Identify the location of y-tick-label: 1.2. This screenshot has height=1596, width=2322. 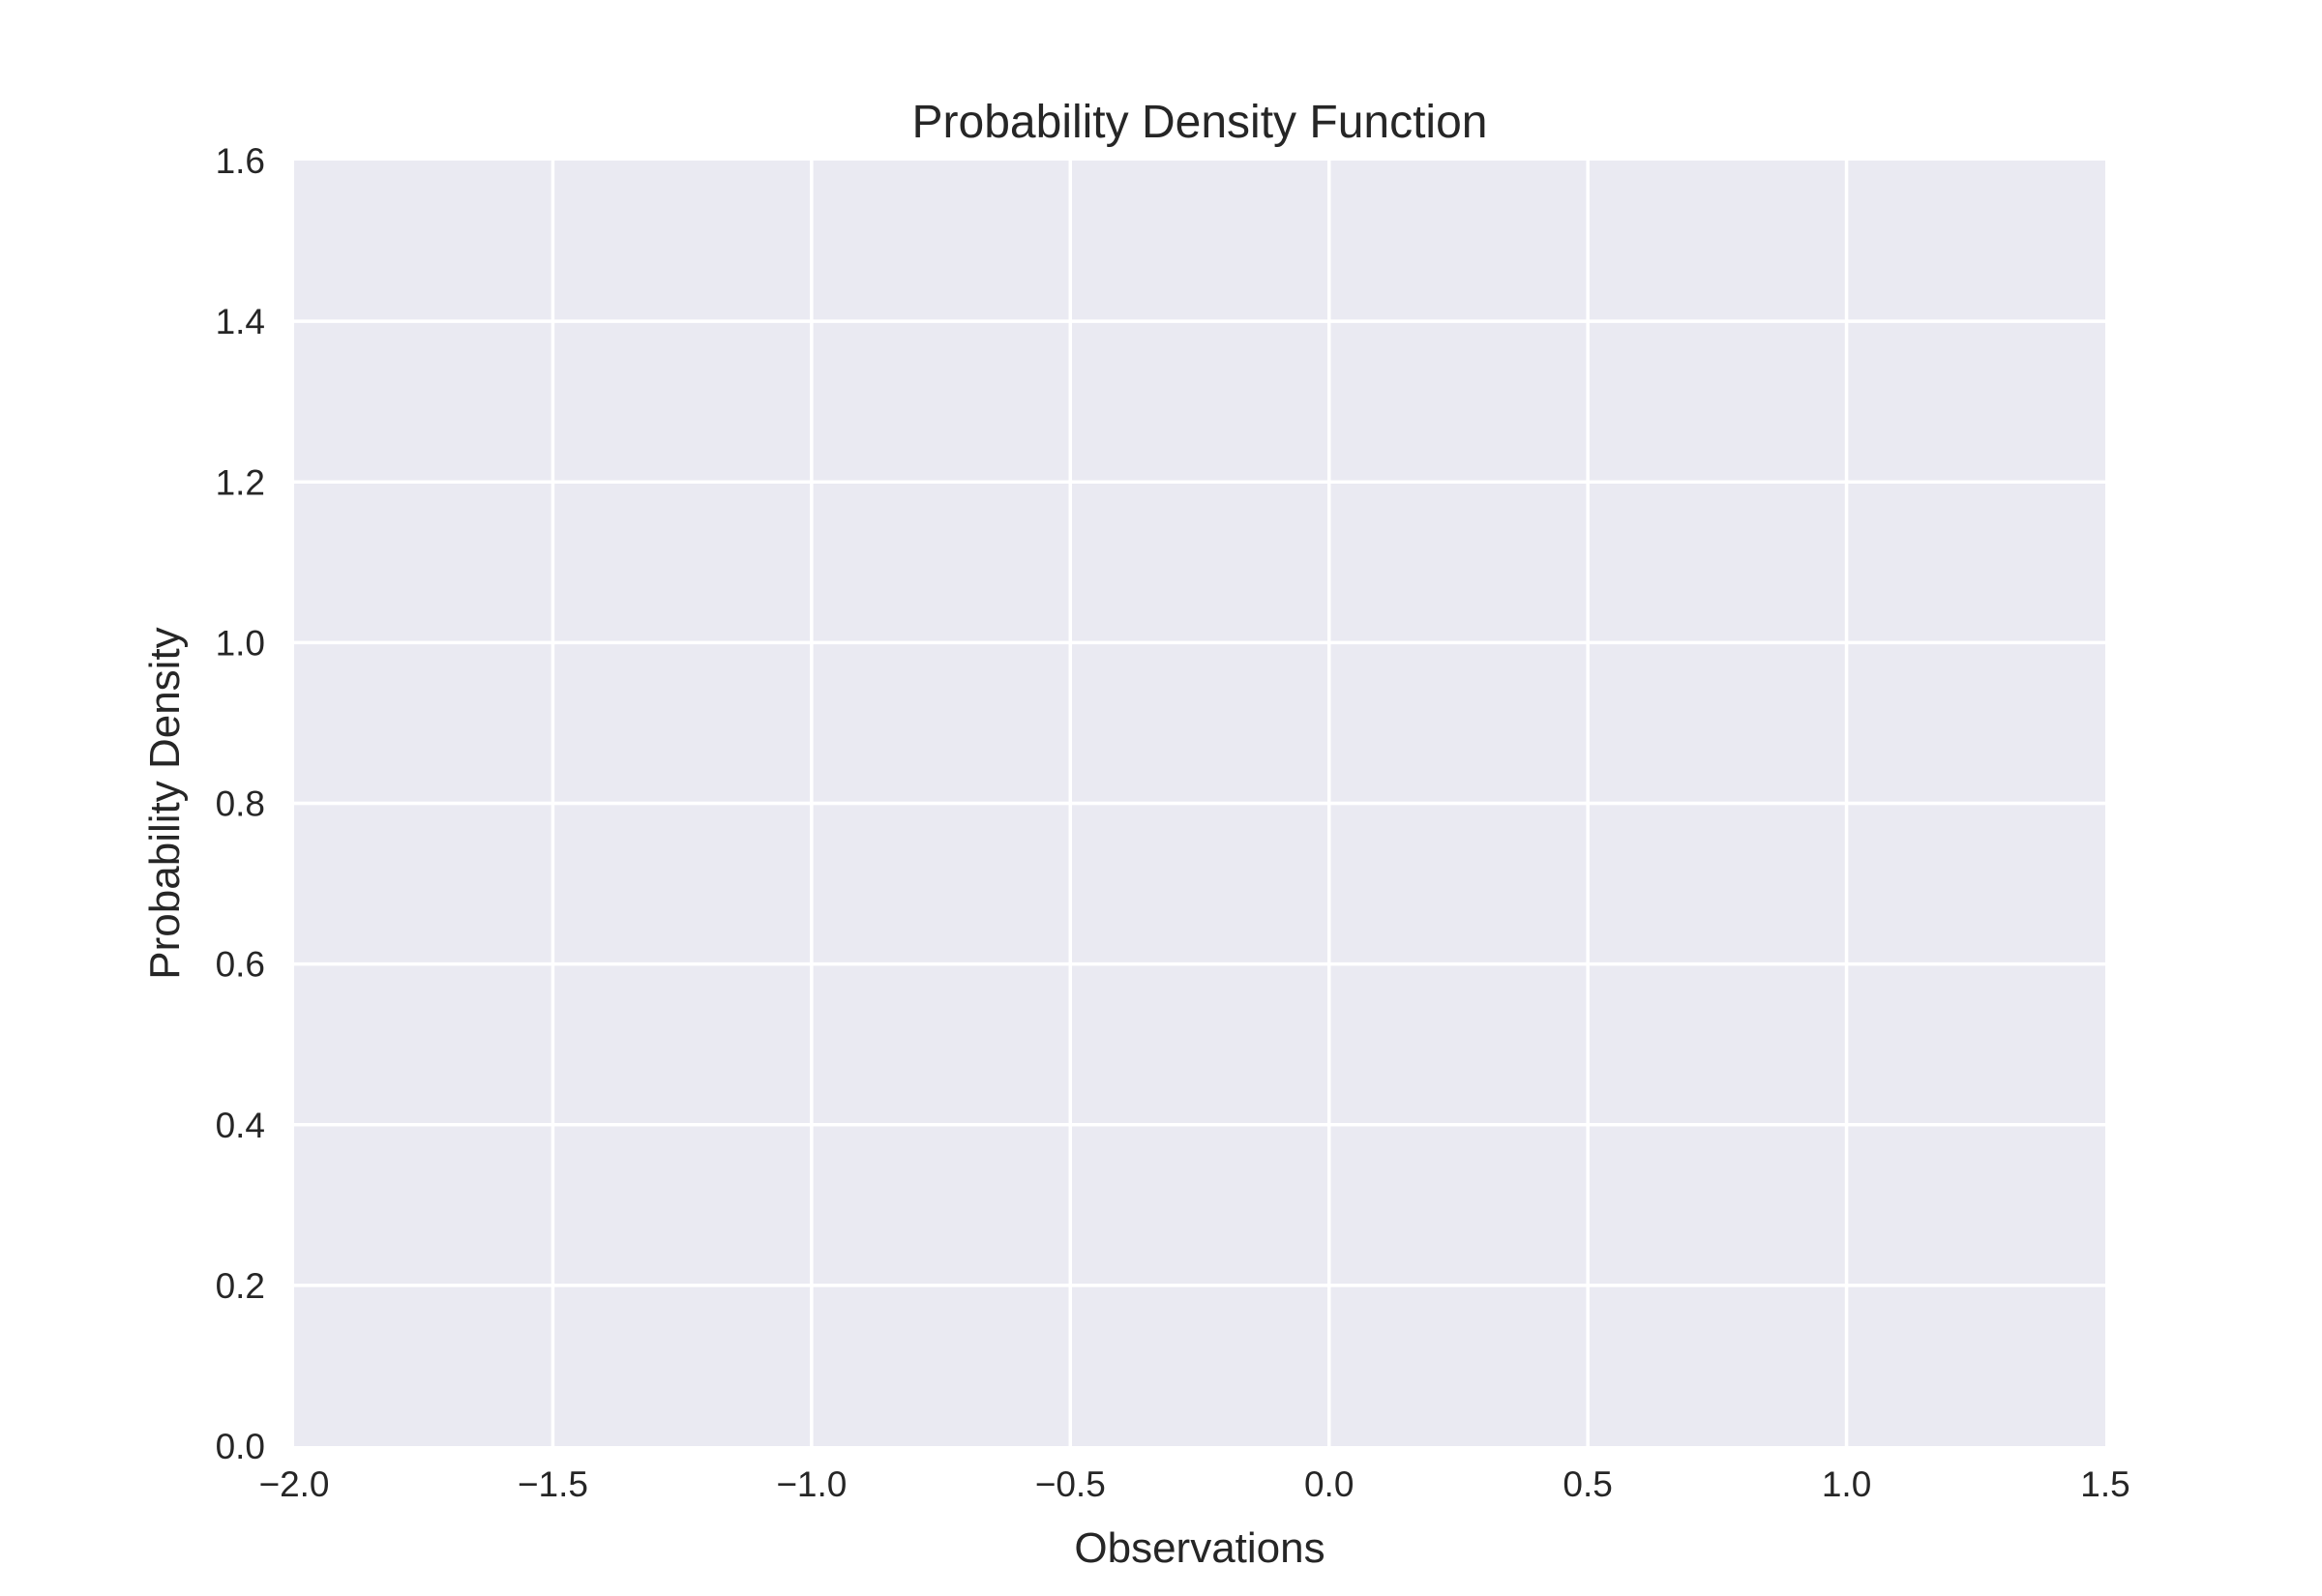
(240, 482).